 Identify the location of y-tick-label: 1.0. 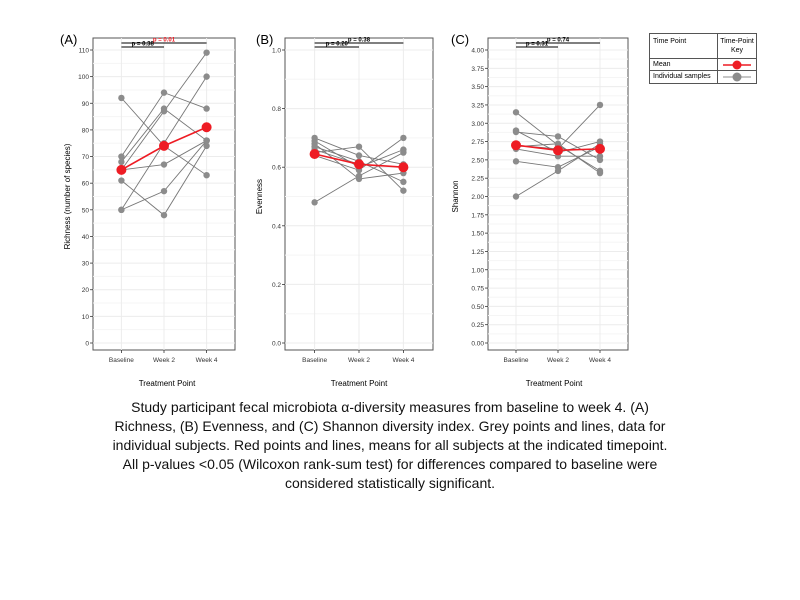
(276, 51).